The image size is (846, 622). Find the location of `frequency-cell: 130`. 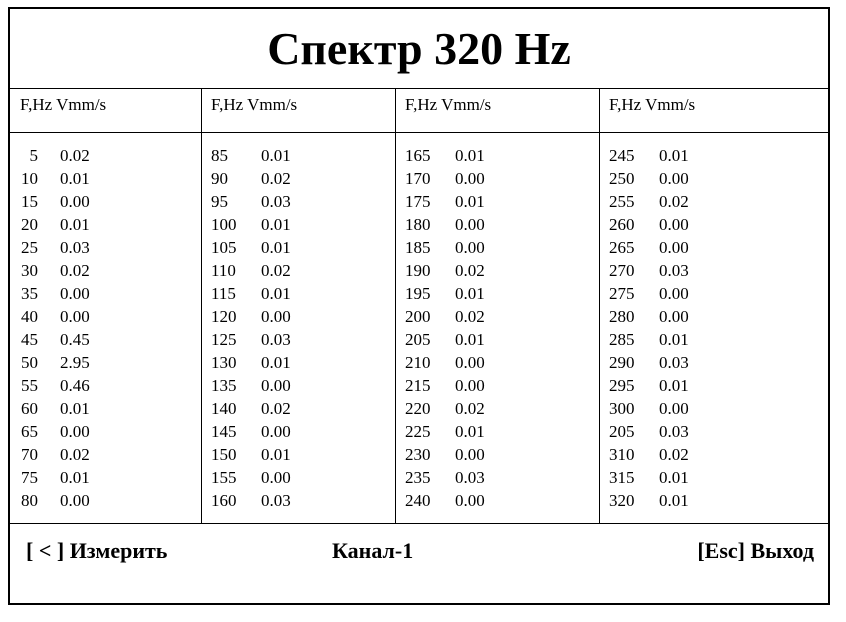

frequency-cell: 130 is located at coordinates (224, 362).